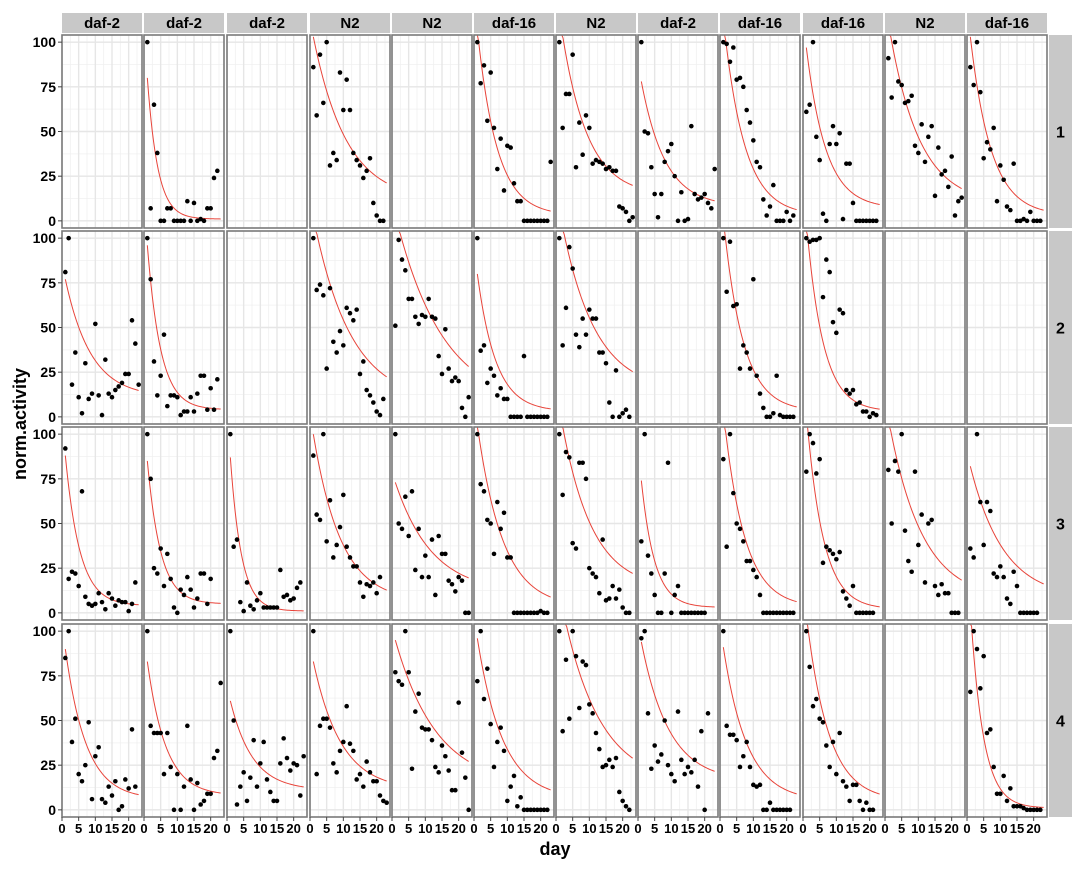 The height and width of the screenshot is (869, 1080). What do you see at coordinates (983, 828) in the screenshot?
I see `x-tick-label: 5` at bounding box center [983, 828].